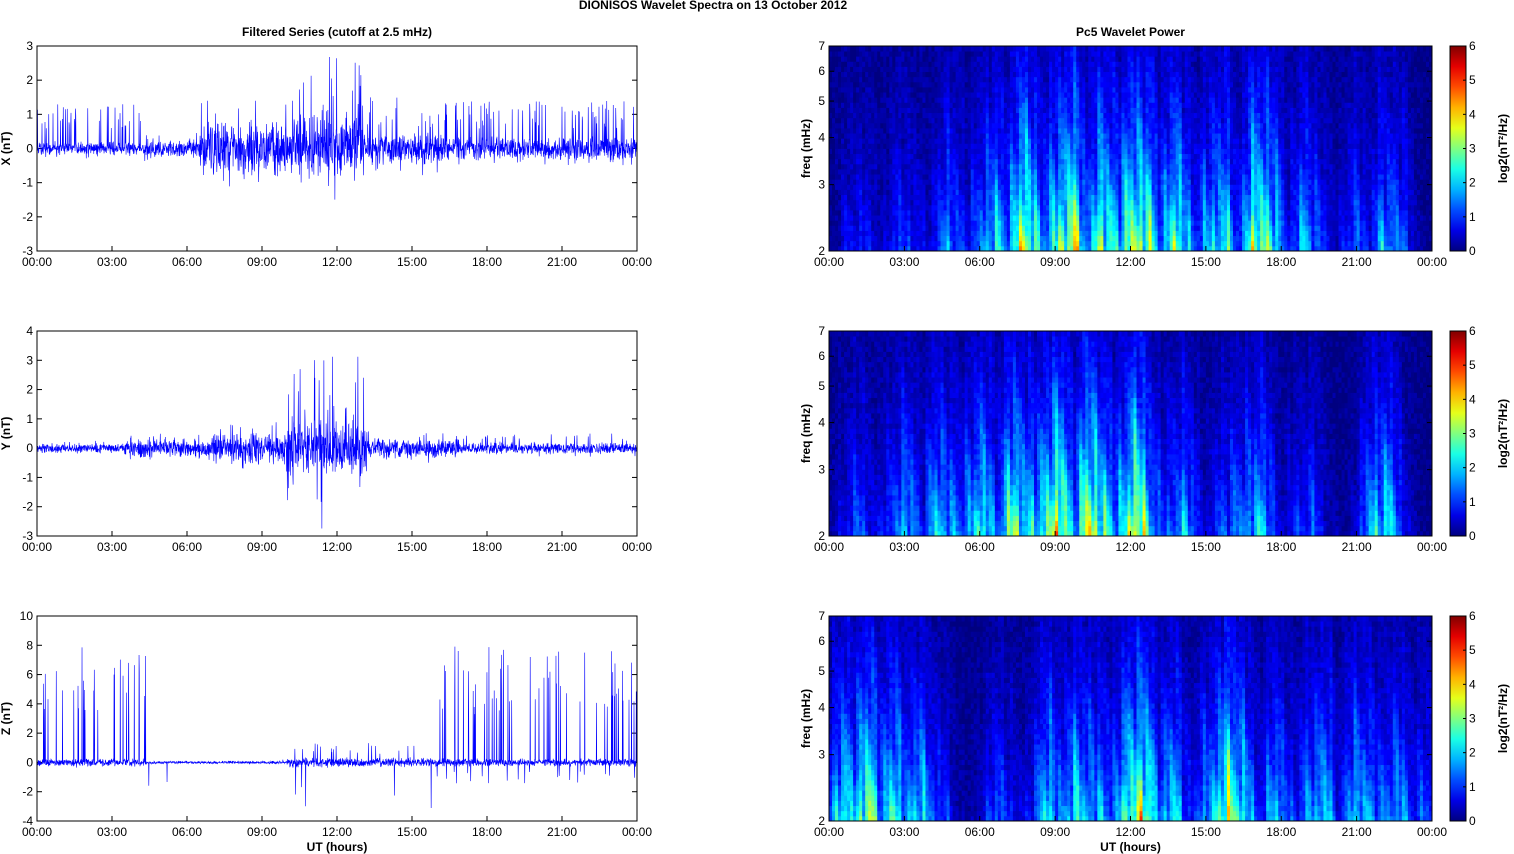 This screenshot has height=854, width=1514. Describe the element at coordinates (1472, 536) in the screenshot. I see `colorbar-tick-label: 0` at that location.